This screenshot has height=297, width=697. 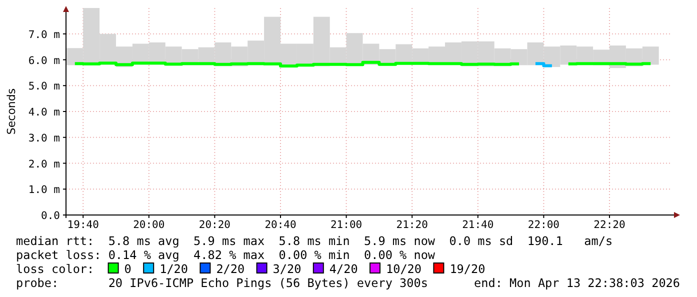 What do you see at coordinates (544, 225) in the screenshot?
I see `x-tick-label: 22:00` at bounding box center [544, 225].